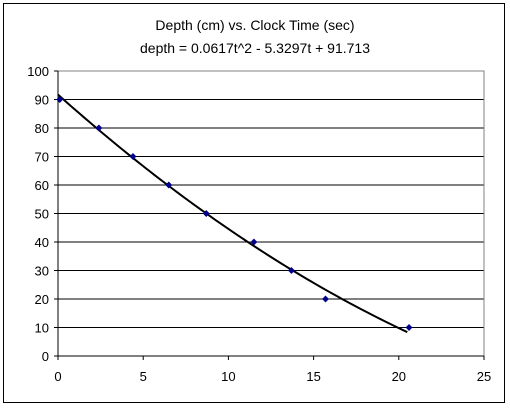 The image size is (510, 408). What do you see at coordinates (42, 299) in the screenshot?
I see `y-tick-label: 20` at bounding box center [42, 299].